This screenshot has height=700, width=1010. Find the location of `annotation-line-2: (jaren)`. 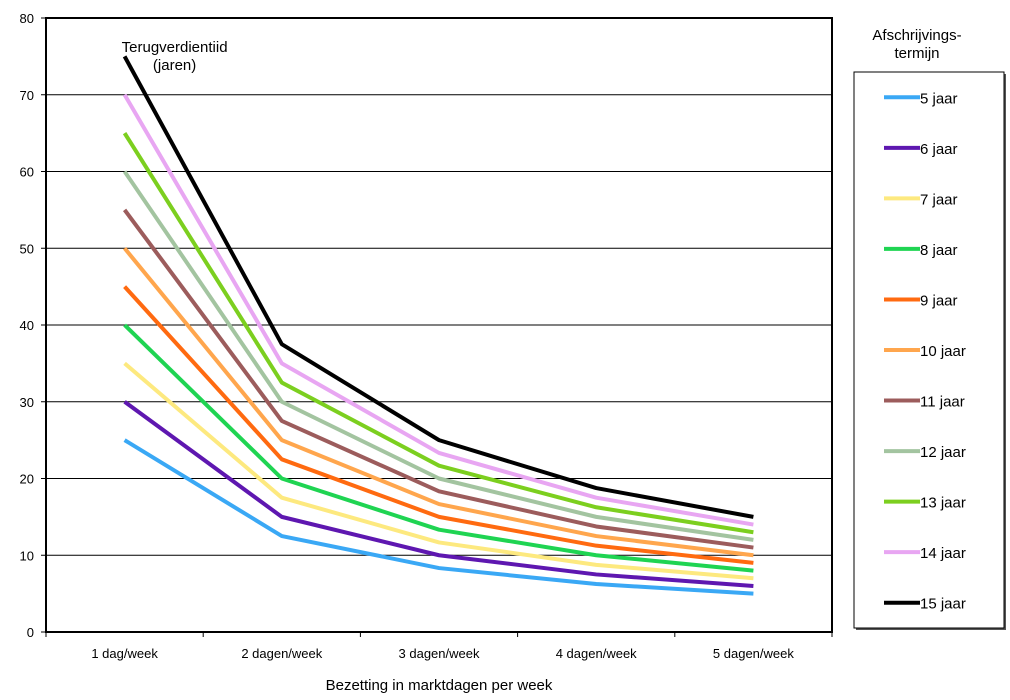

annotation-line-2: (jaren) is located at coordinates (174, 65).